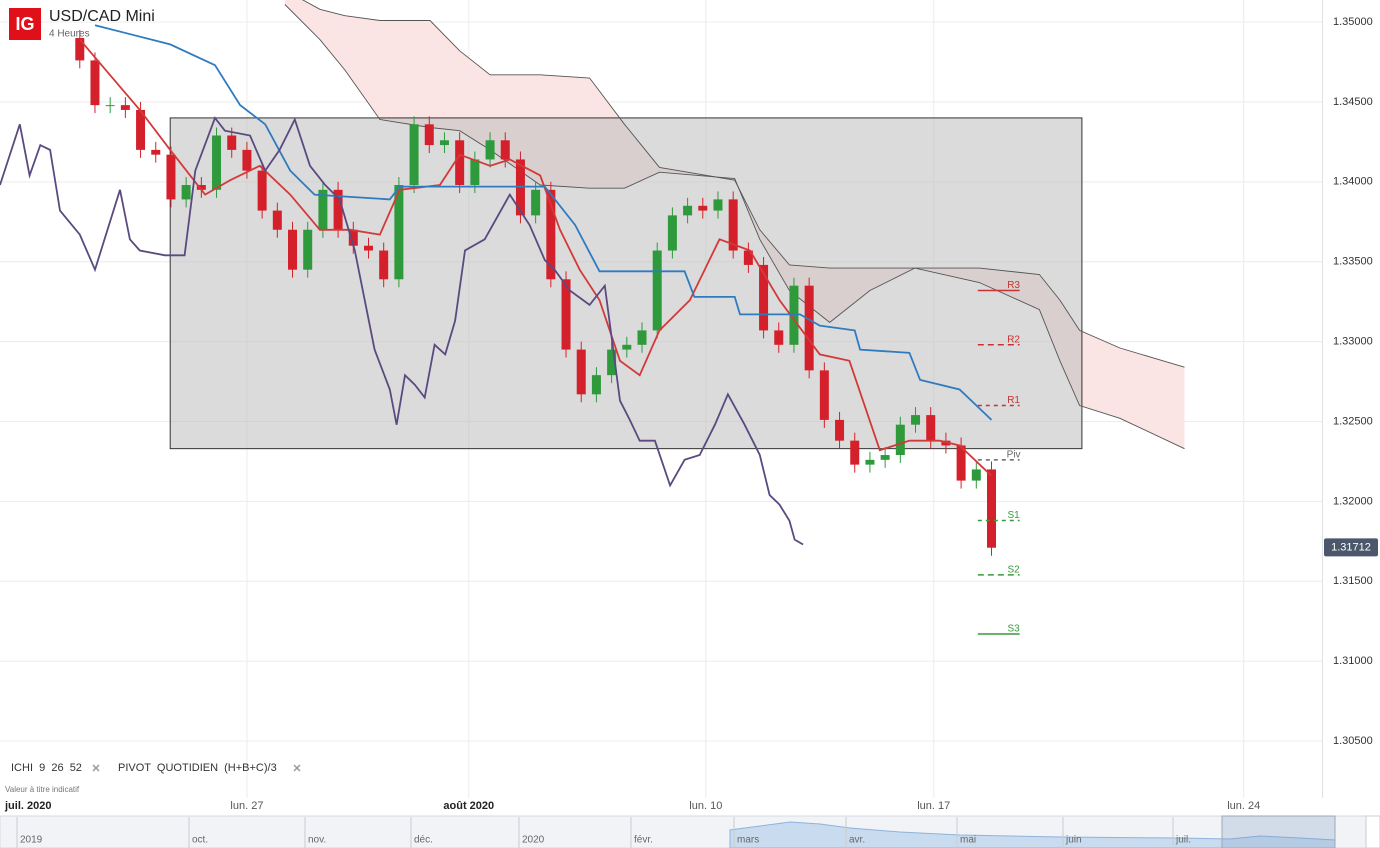  Describe the element at coordinates (197, 768) in the screenshot. I see `indicator-label: PIVOT QUOTIDIEN (H+B+C)/3` at that location.